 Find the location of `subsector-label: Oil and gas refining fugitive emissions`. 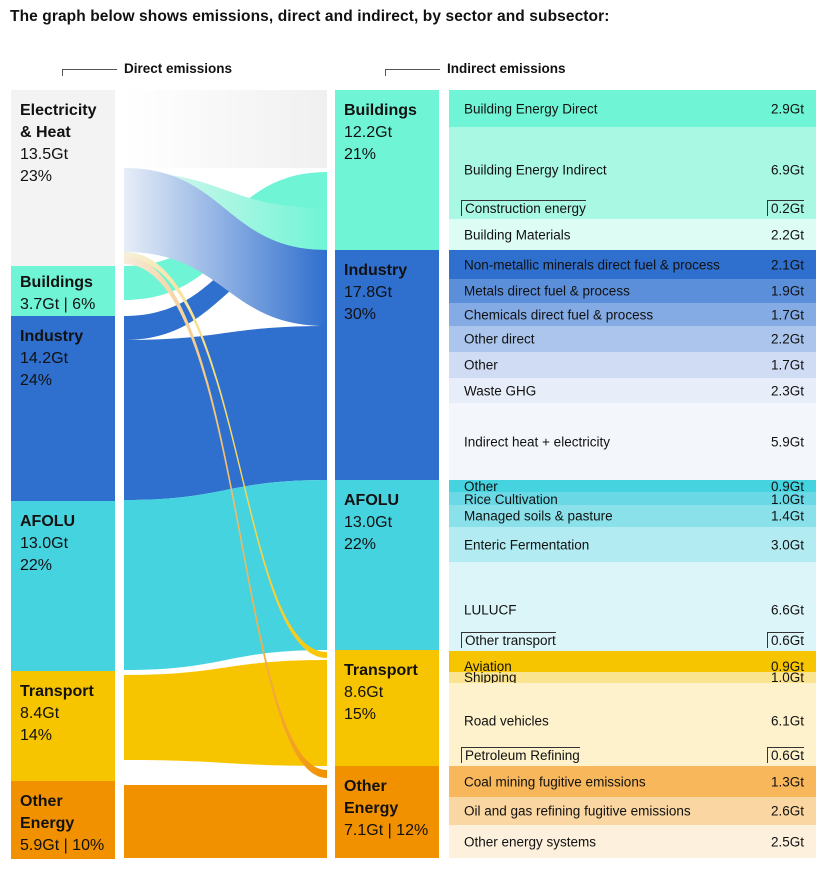

subsector-label: Oil and gas refining fugitive emissions is located at coordinates (577, 811).